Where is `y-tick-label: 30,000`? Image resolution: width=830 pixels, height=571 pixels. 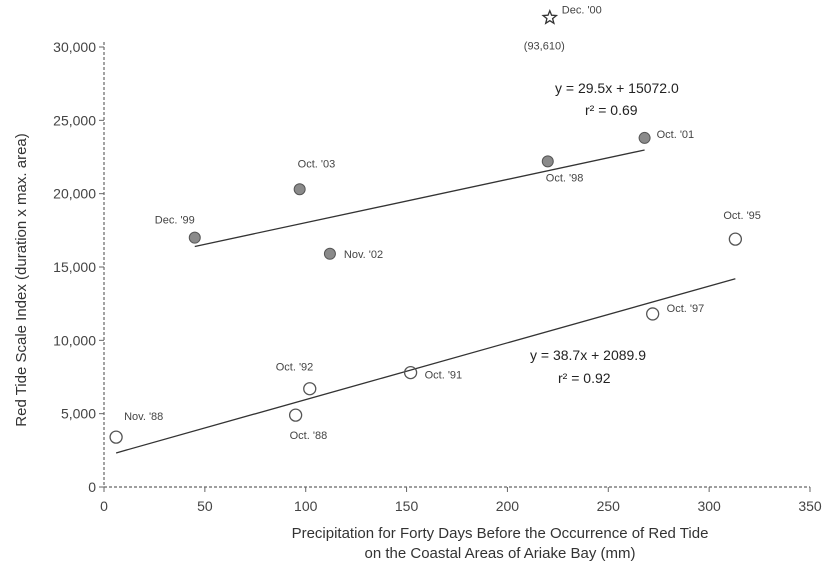 y-tick-label: 30,000 is located at coordinates (74, 47).